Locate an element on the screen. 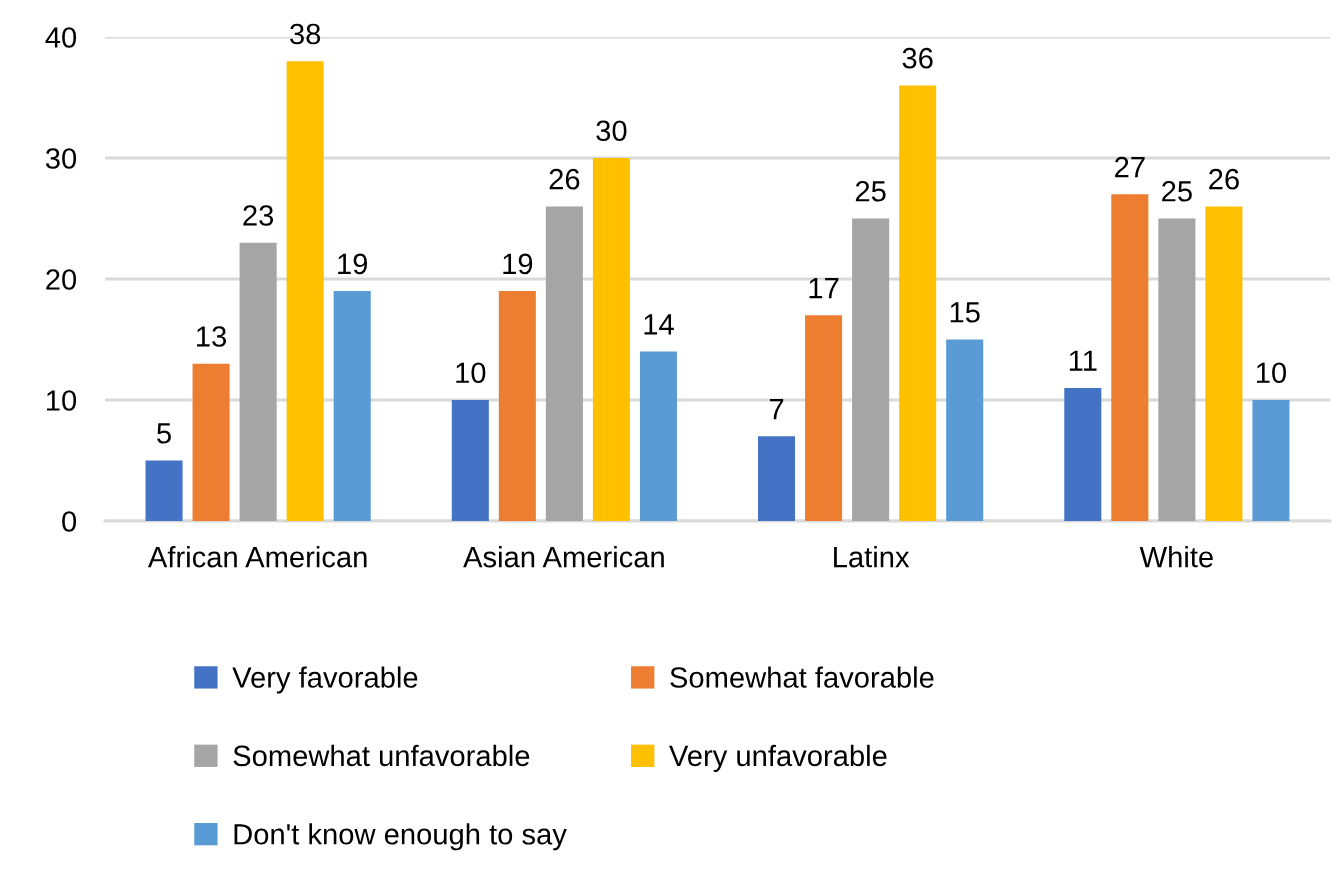 The image size is (1337, 882). data-label: 14 is located at coordinates (659, 324).